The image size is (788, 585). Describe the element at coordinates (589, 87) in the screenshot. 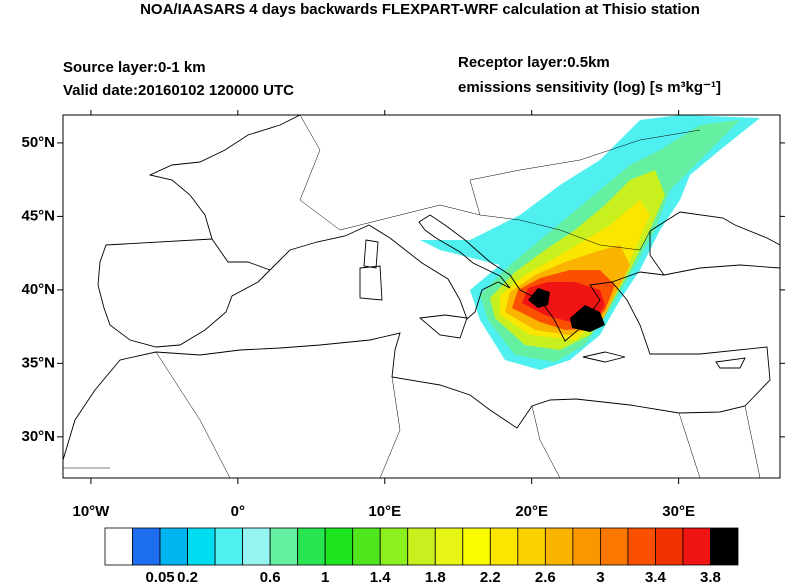

I see `units: emissions sensitivity (log) [s m³kg⁻¹]` at that location.